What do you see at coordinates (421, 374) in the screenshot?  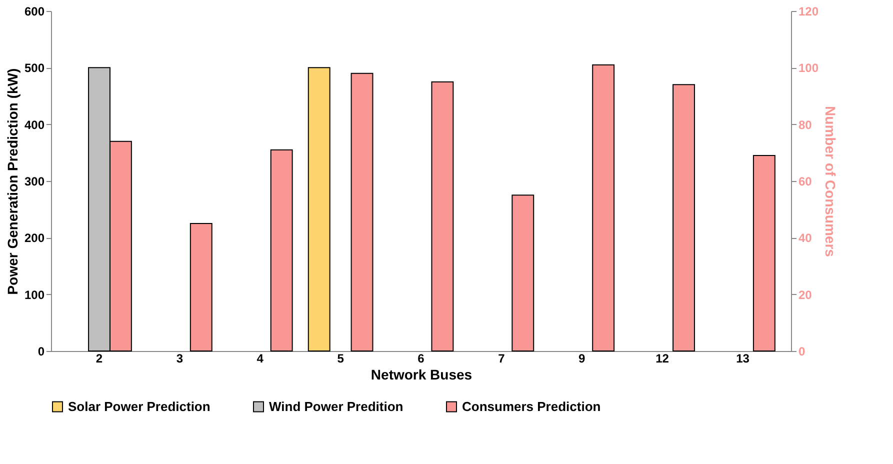 I see `x-axis-title: Network Buses` at bounding box center [421, 374].